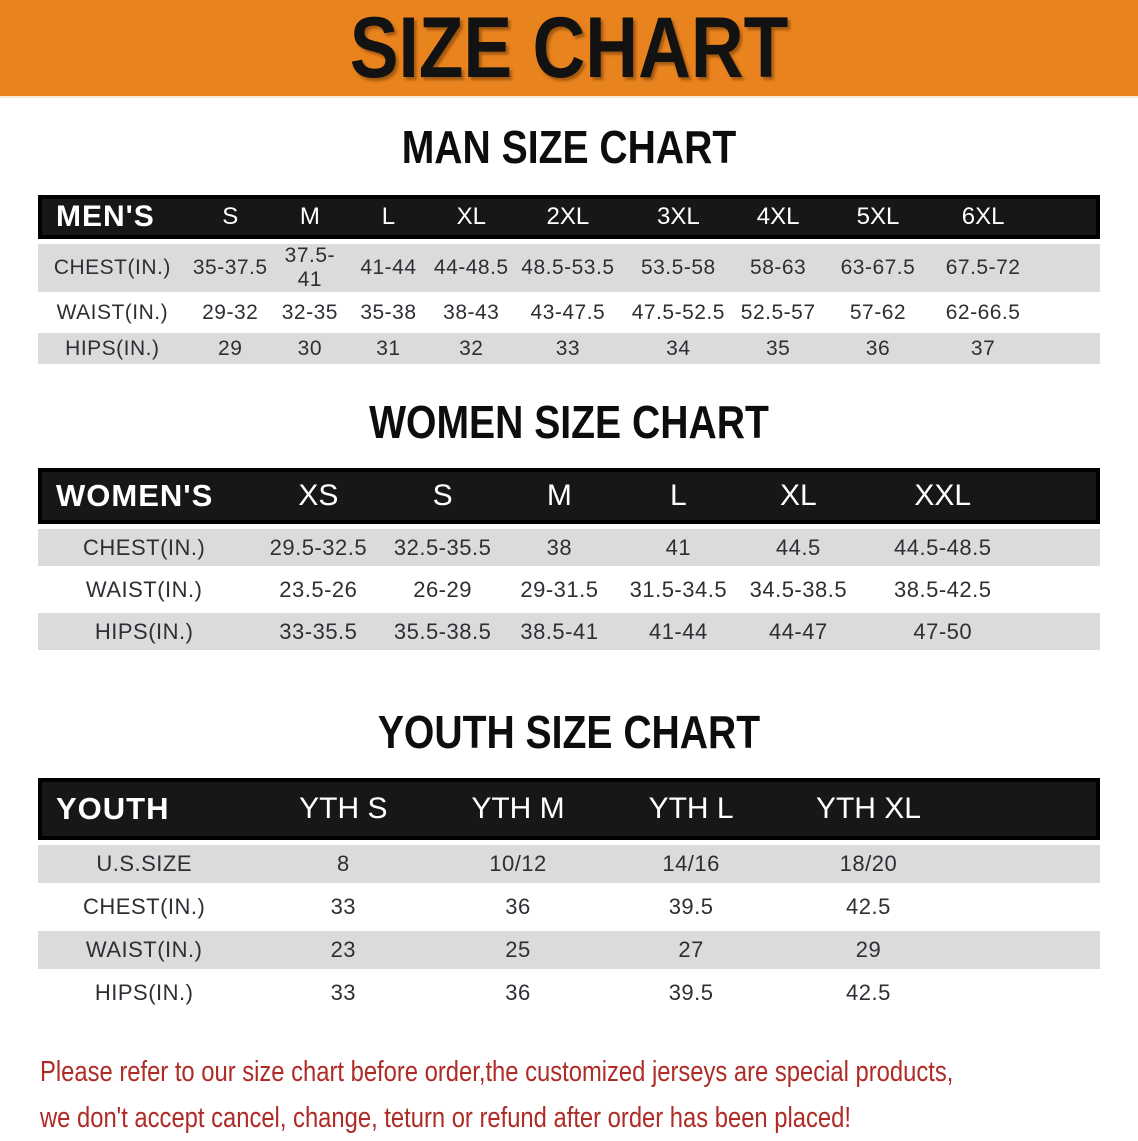 This screenshot has height=1141, width=1138. I want to click on size-column-header: S, so click(442, 496).